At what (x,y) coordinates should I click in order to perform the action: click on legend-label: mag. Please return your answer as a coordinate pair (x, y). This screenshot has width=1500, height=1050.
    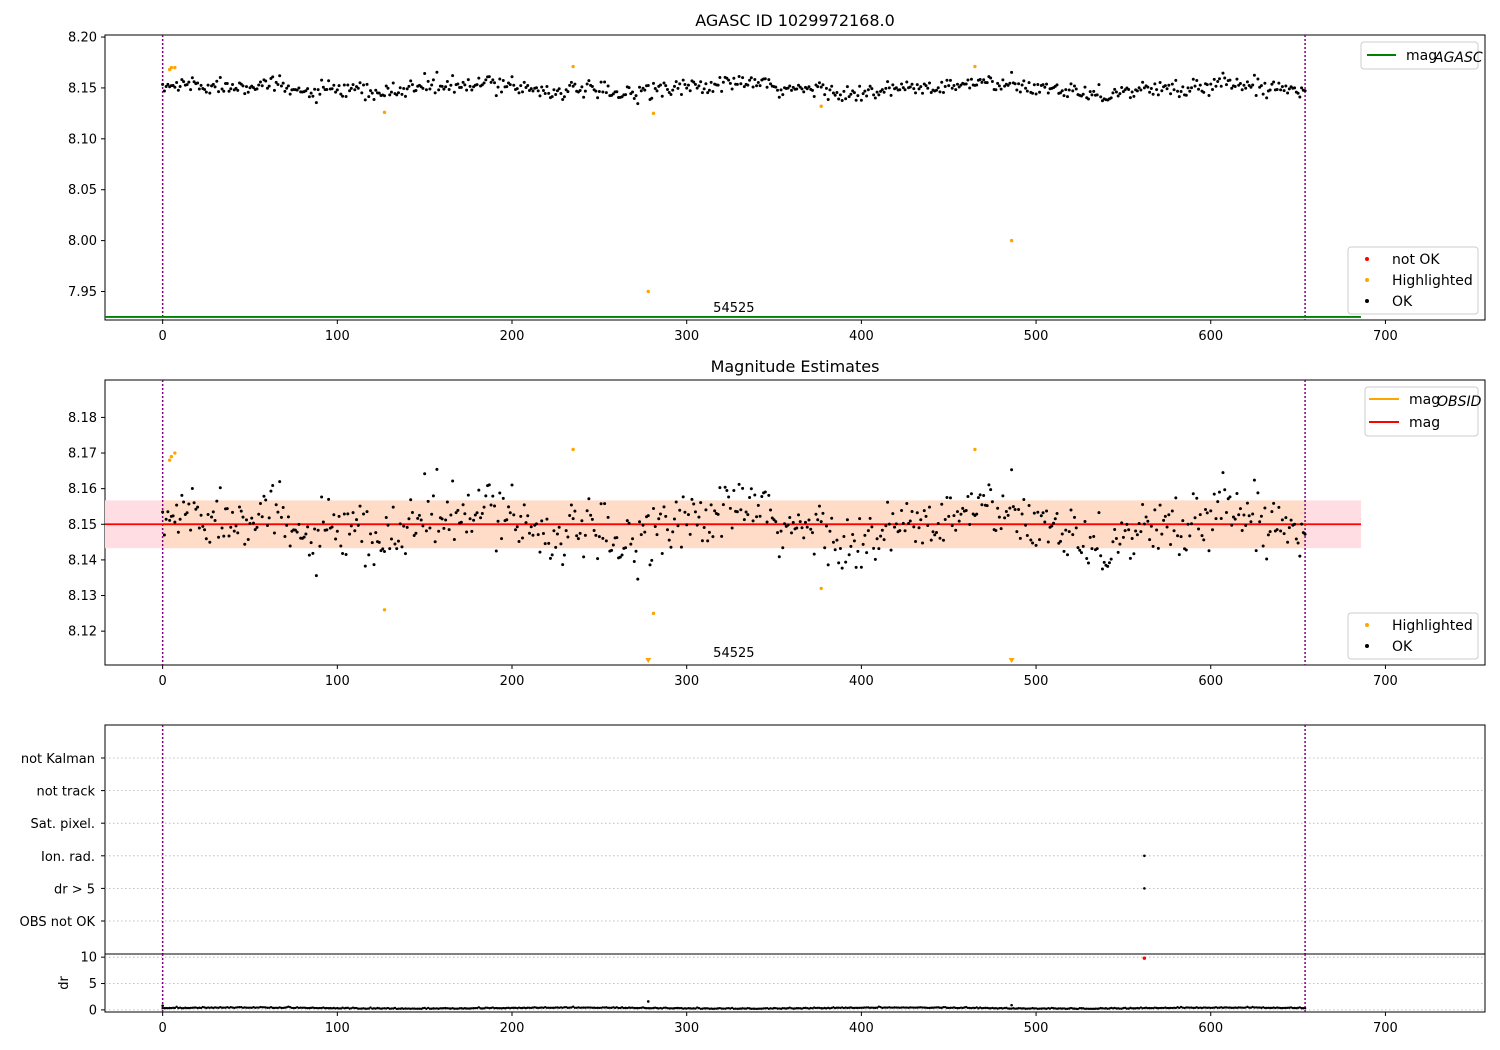
    Looking at the image, I should click on (1421, 56).